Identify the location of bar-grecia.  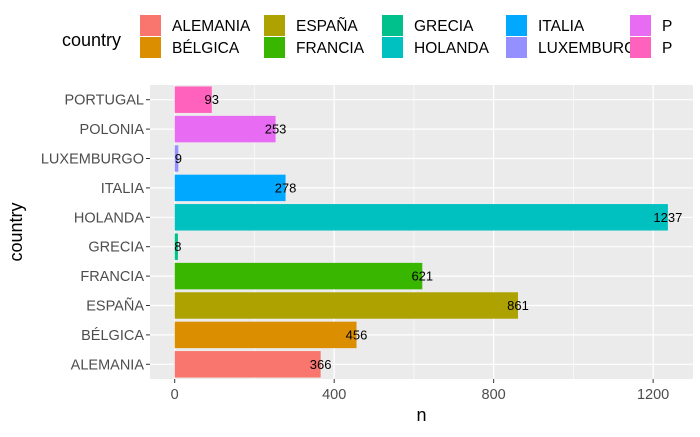
(176, 246).